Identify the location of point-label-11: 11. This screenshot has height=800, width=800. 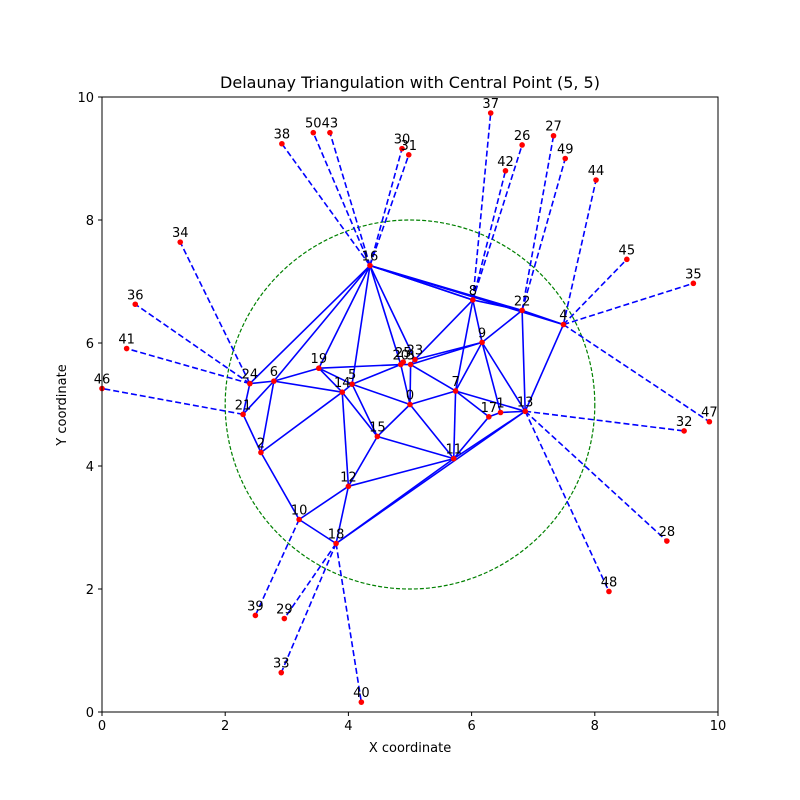
(453, 450).